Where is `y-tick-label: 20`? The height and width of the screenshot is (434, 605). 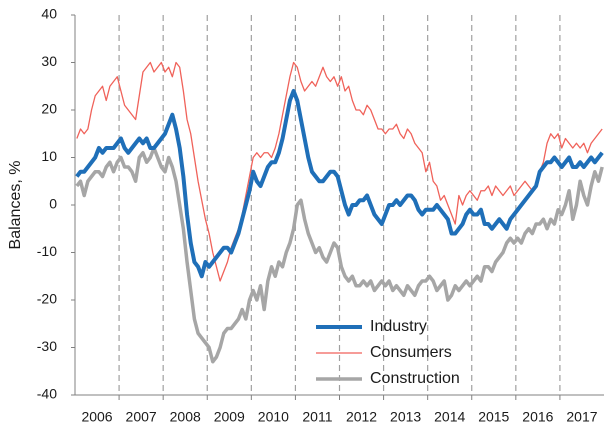
y-tick-label: 20 is located at coordinates (49, 109).